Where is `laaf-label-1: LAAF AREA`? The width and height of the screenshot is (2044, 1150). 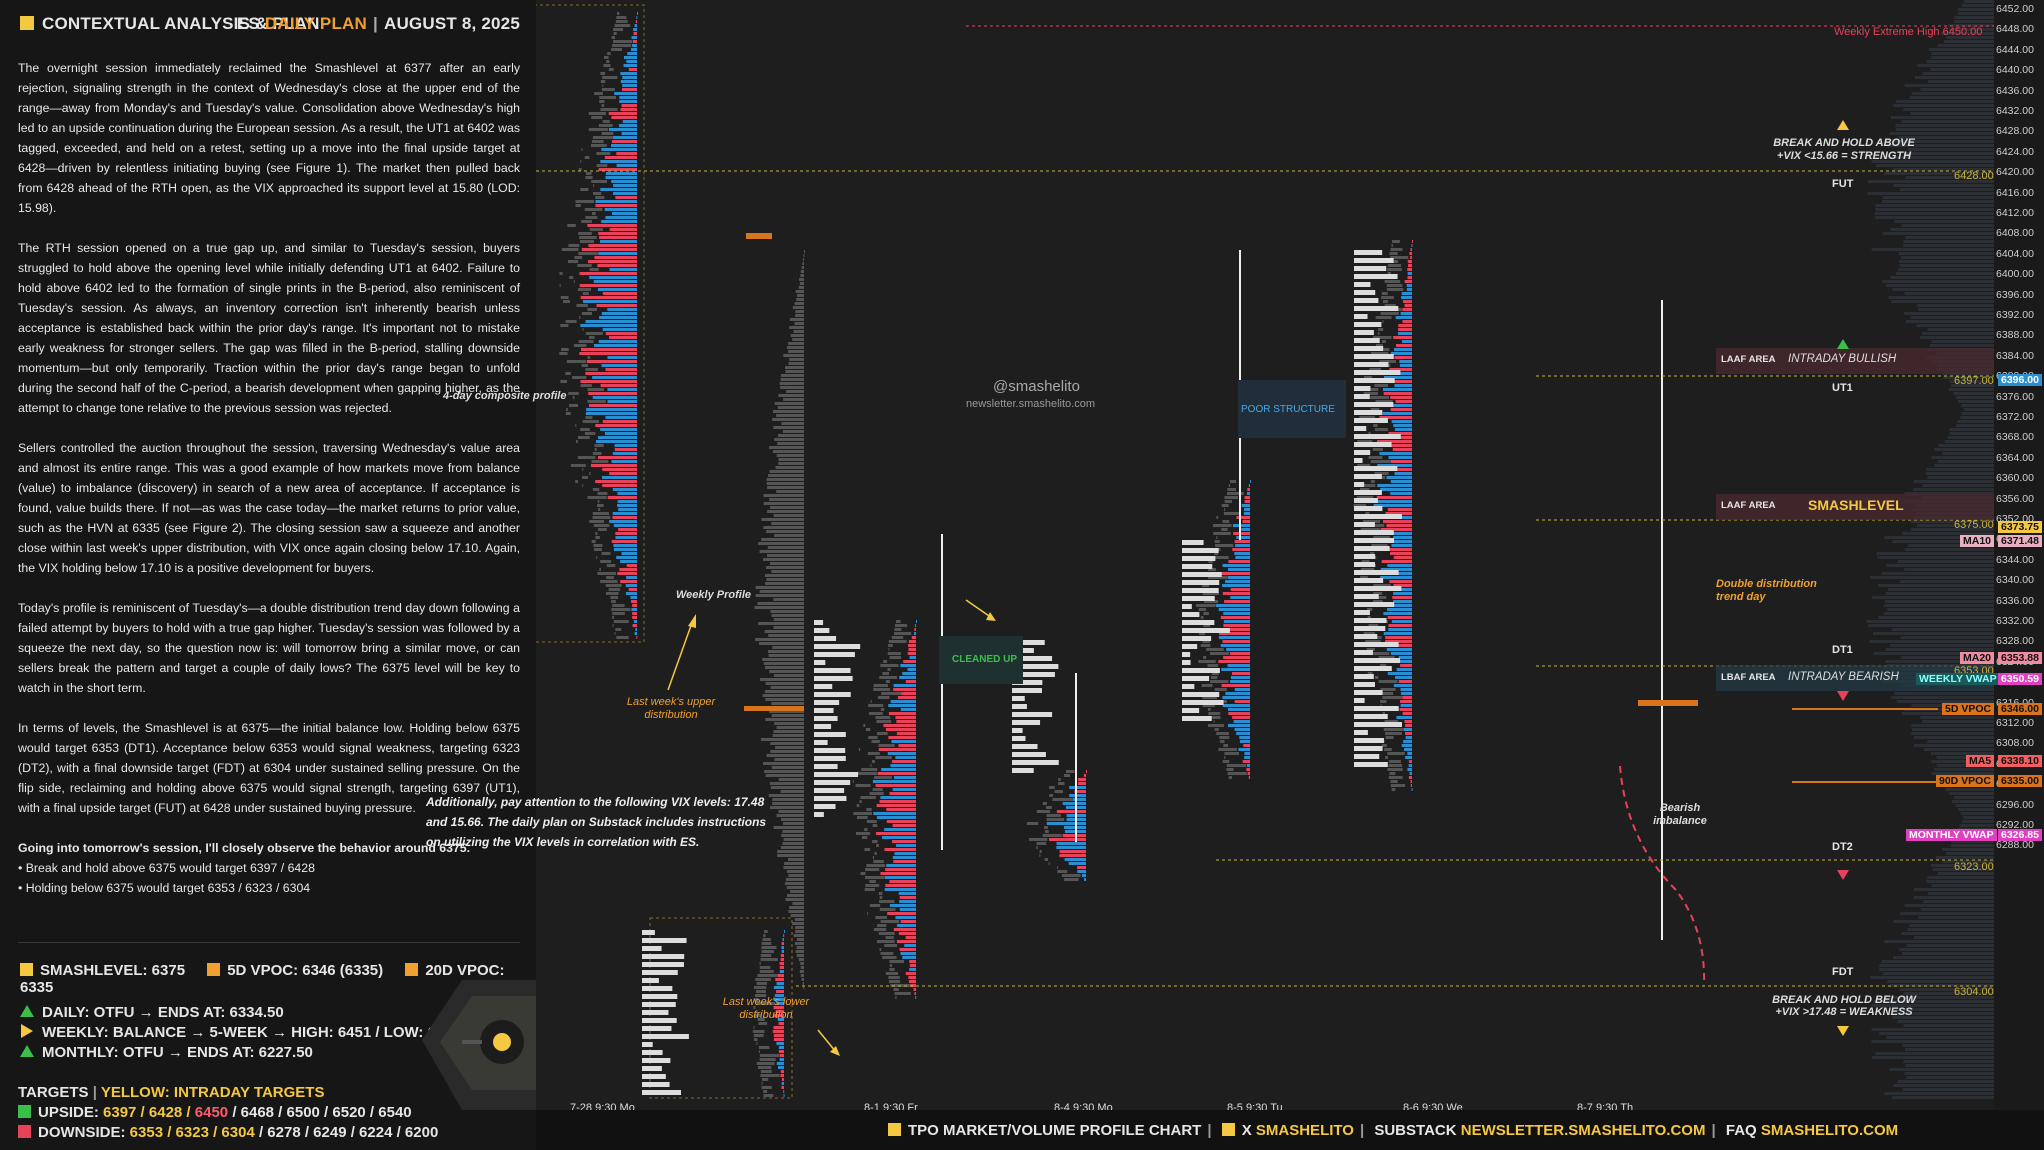
laaf-label-1: LAAF AREA is located at coordinates (1748, 359).